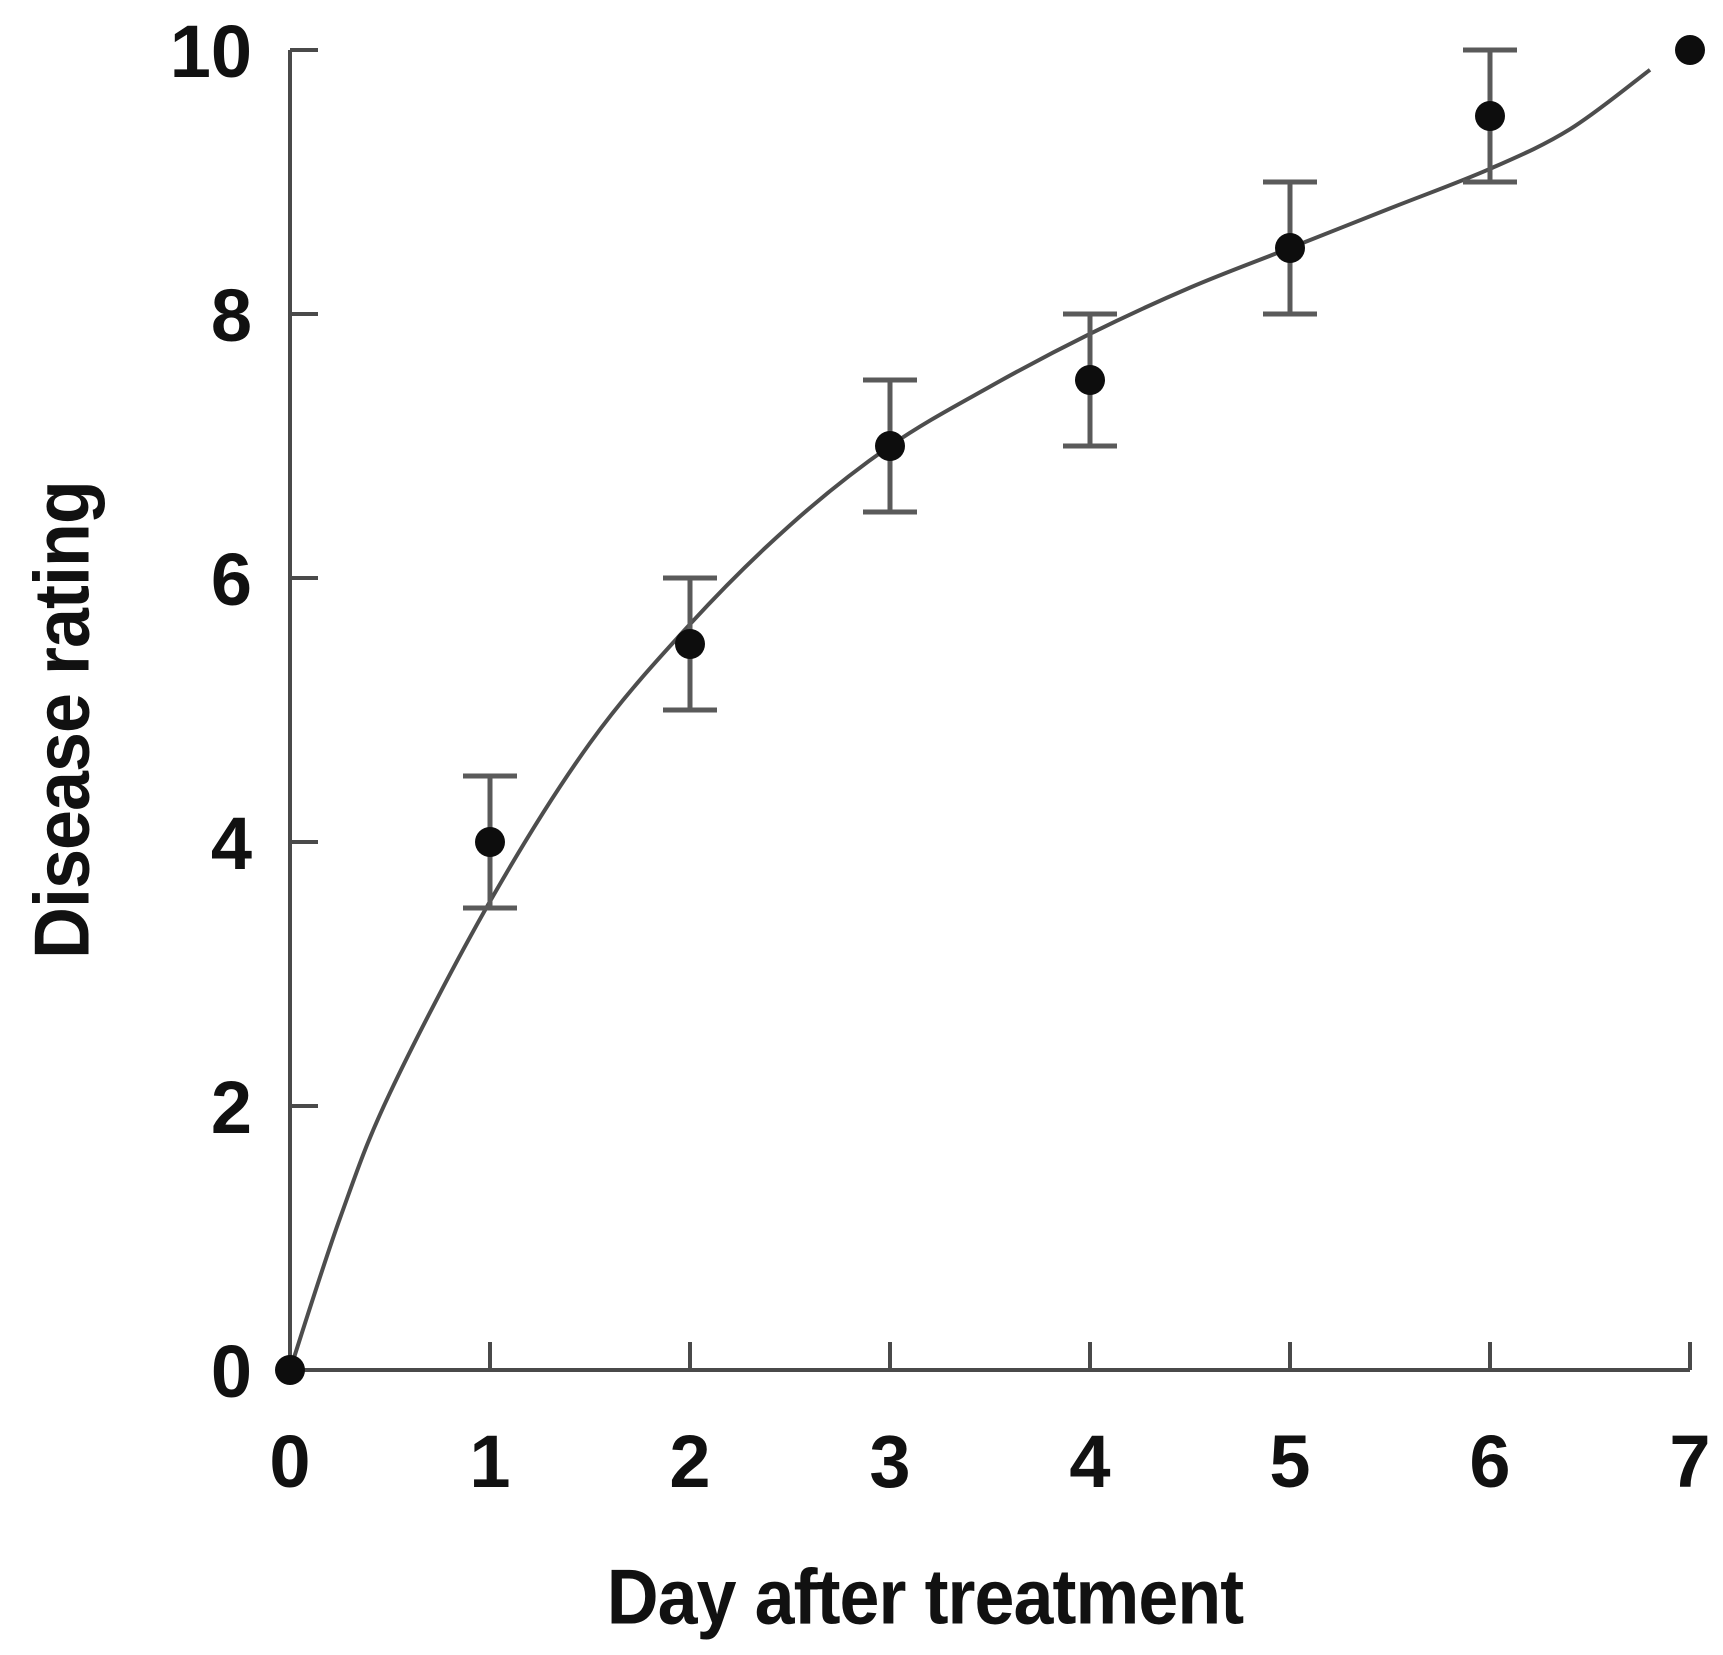  I want to click on y-tick-label: 8, so click(231, 315).